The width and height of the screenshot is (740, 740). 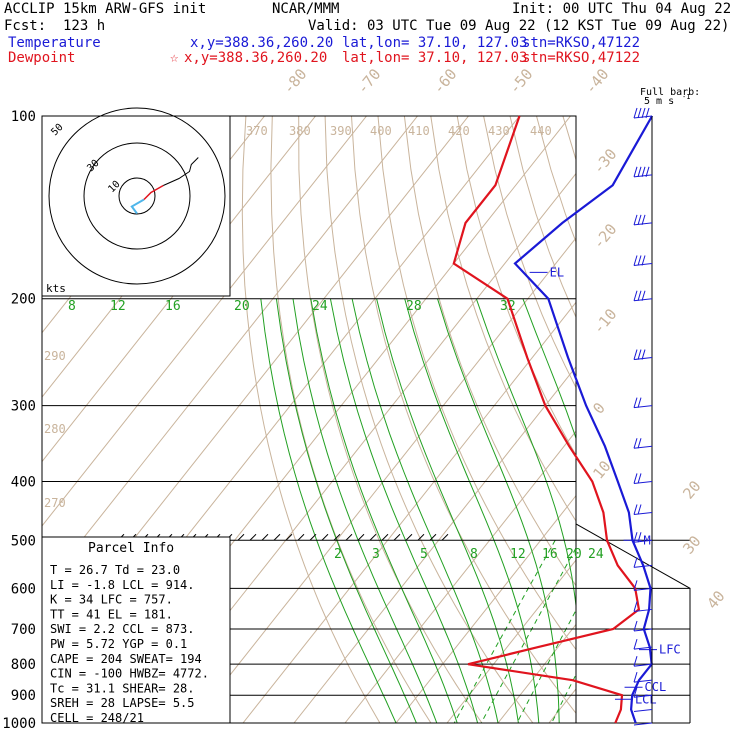 What do you see at coordinates (131, 548) in the screenshot?
I see `parcel-title: Parcel Info` at bounding box center [131, 548].